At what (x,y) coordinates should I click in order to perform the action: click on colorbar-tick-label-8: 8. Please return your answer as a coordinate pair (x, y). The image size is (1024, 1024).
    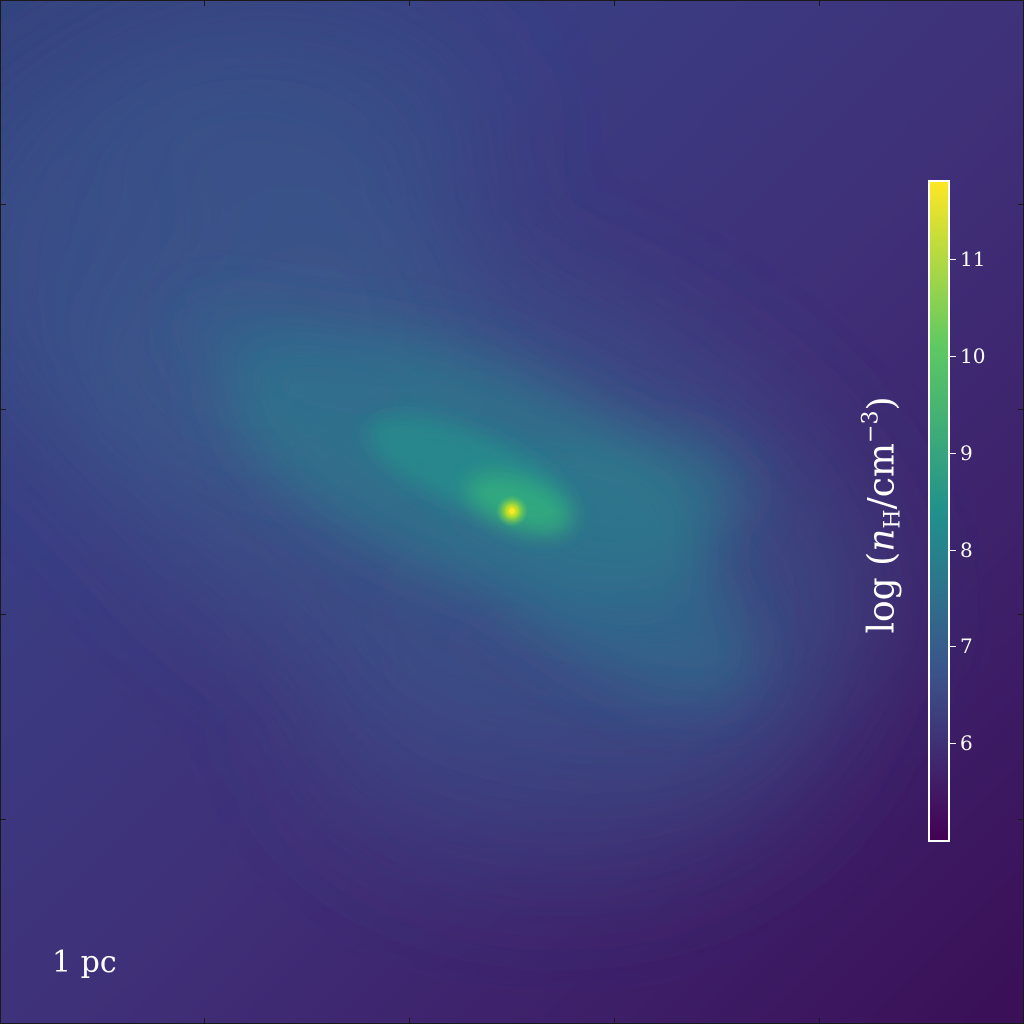
    Looking at the image, I should click on (966, 550).